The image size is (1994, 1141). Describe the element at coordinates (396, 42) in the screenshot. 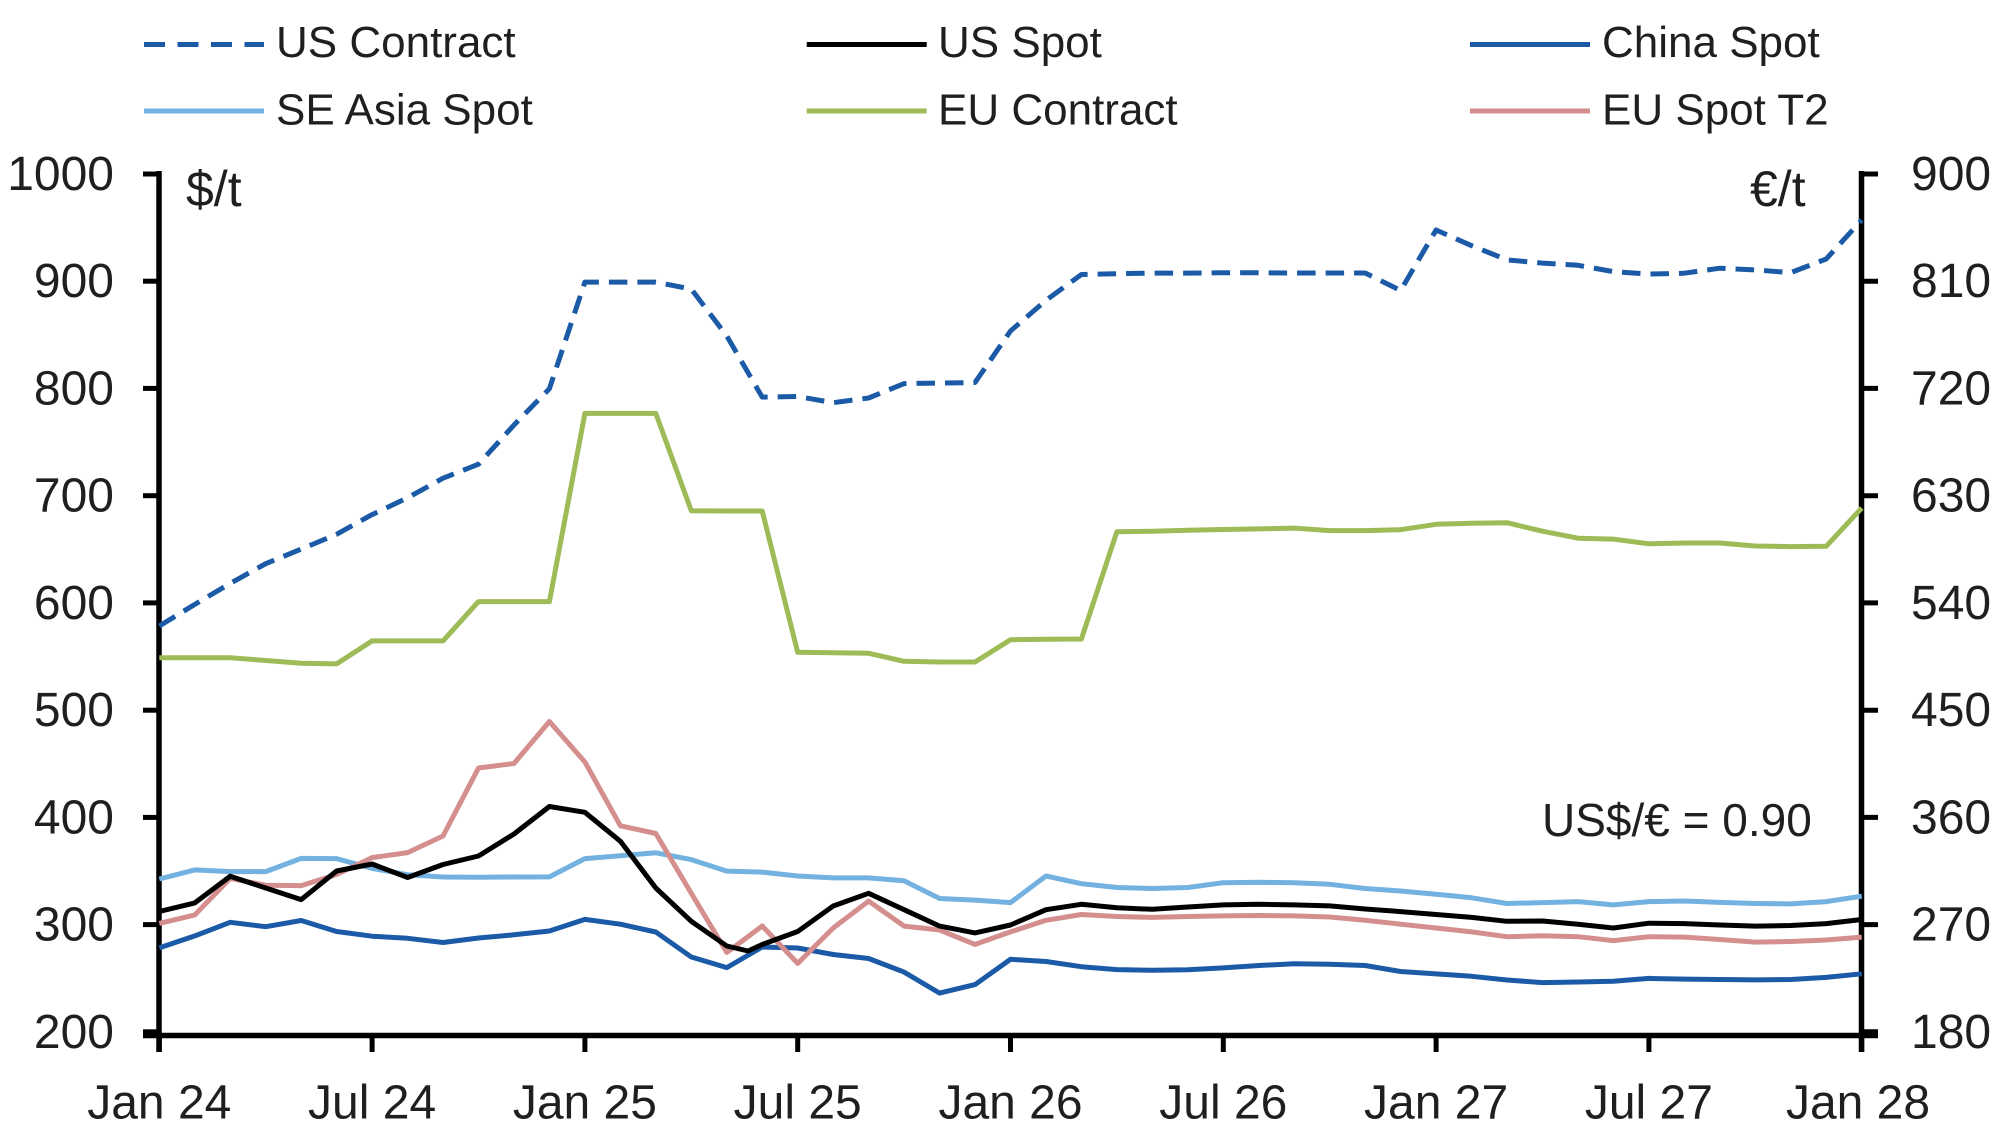

I see `svg-text: US Contract` at that location.